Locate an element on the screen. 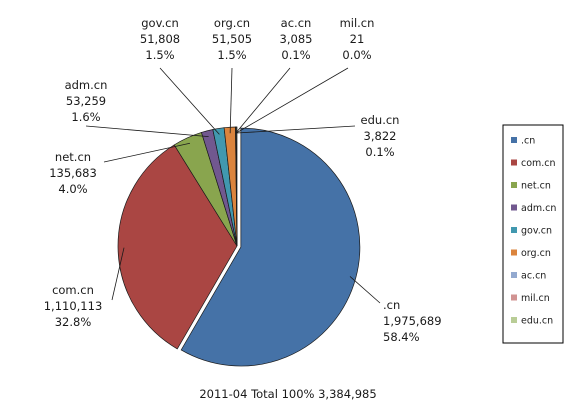 The image size is (576, 412). leader-line-adm-cn is located at coordinates (147, 131).